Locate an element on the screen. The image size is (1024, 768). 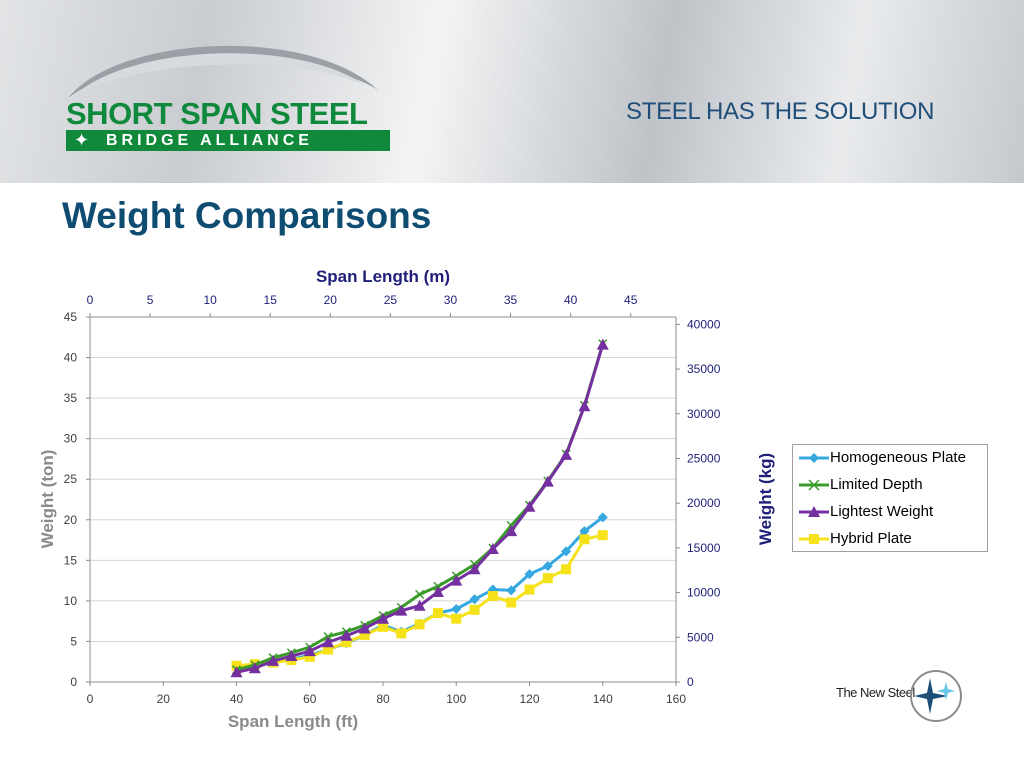
y-tick-label: 20 is located at coordinates (71, 520).